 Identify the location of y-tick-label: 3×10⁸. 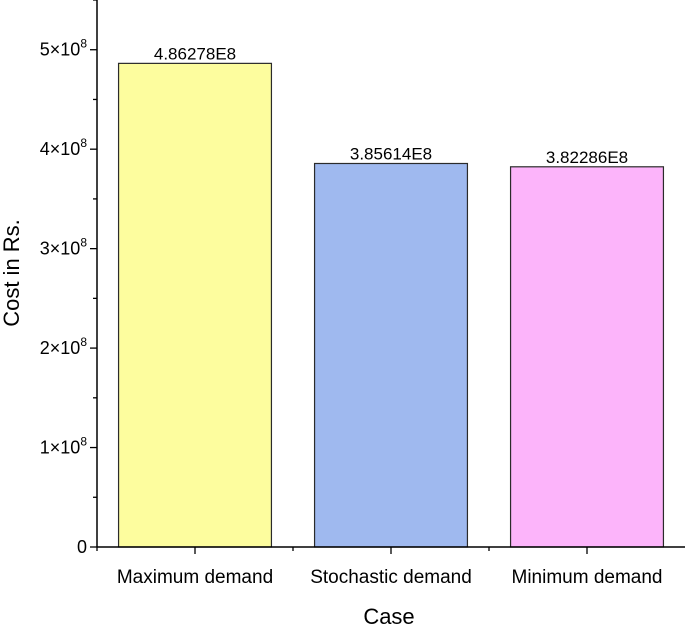
(64, 247).